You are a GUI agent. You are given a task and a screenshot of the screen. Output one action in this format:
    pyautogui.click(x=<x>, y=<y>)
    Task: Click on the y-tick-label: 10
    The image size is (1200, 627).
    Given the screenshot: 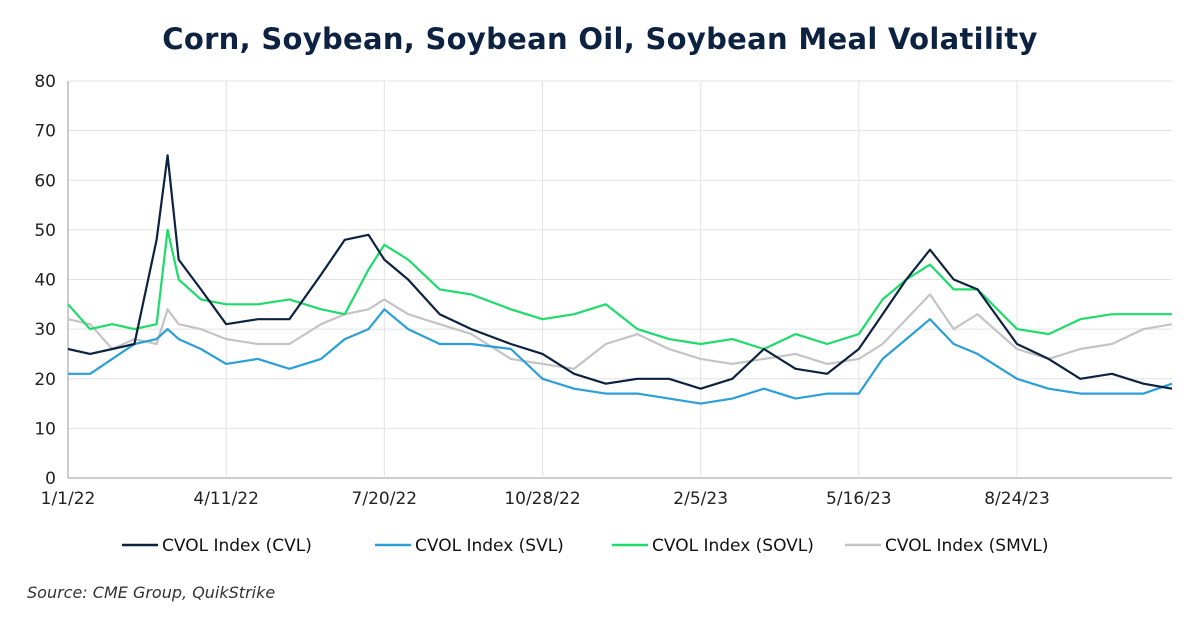 What is the action you would take?
    pyautogui.click(x=45, y=429)
    